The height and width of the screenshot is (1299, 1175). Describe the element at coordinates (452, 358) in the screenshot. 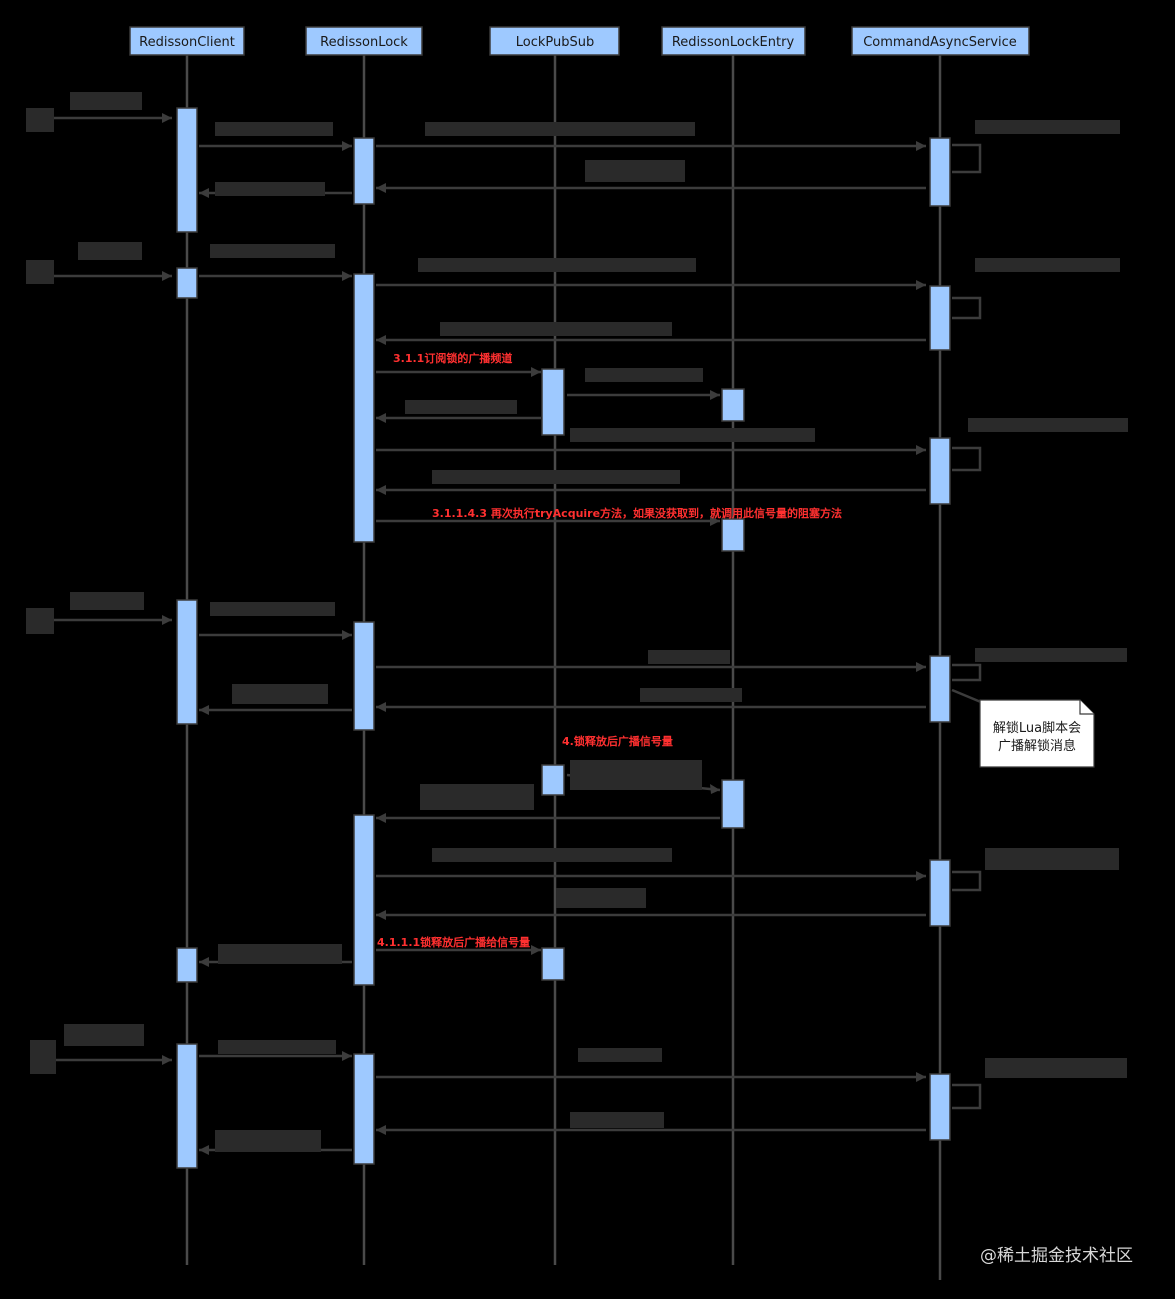

I see `red-label-subscribe: 3.1.1订阅锁的广播频道` at that location.